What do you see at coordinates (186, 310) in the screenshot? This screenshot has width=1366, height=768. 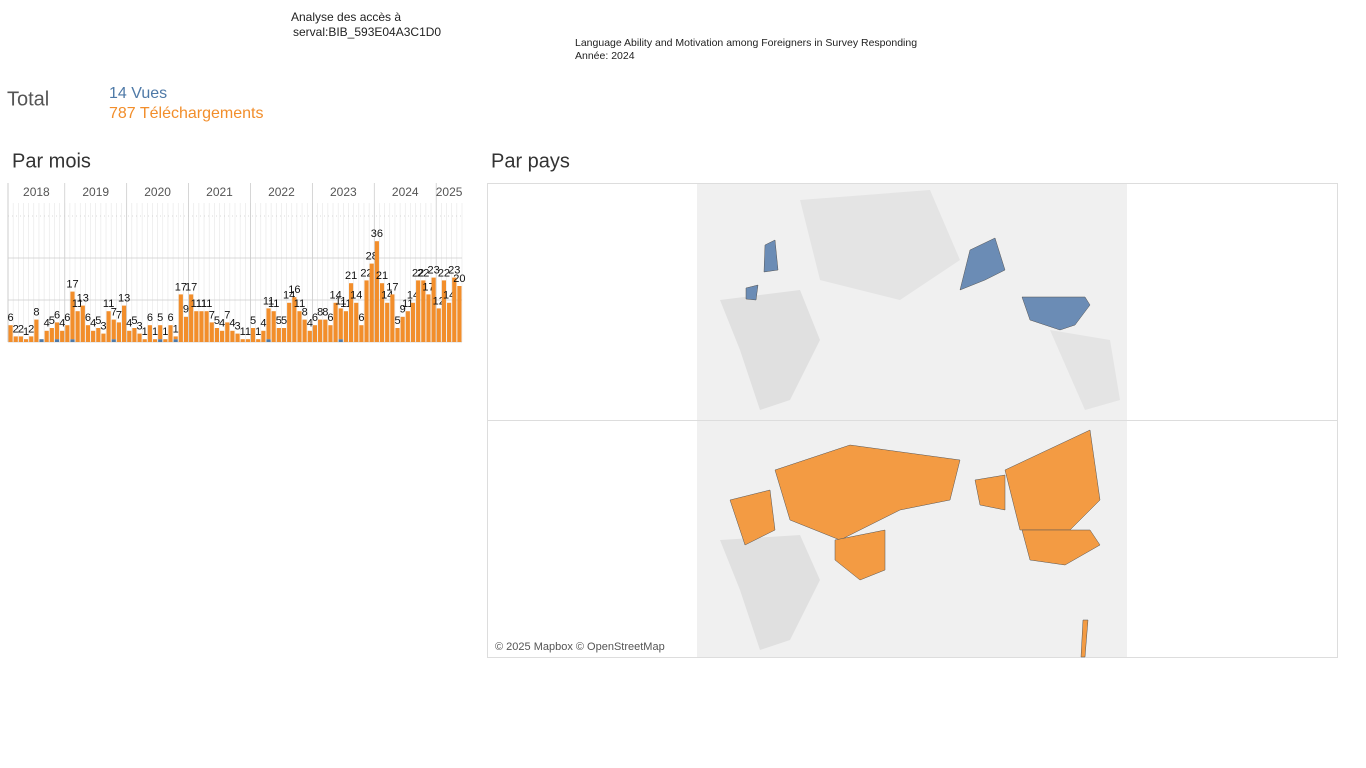 I see `data-label: 9` at bounding box center [186, 310].